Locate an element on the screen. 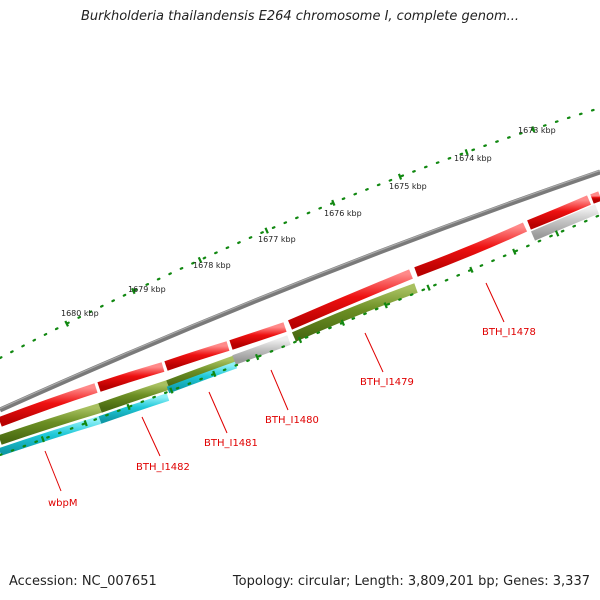 Image resolution: width=600 pixels, height=600 pixels. ruler-label-1674: 1674 kbp is located at coordinates (473, 158).